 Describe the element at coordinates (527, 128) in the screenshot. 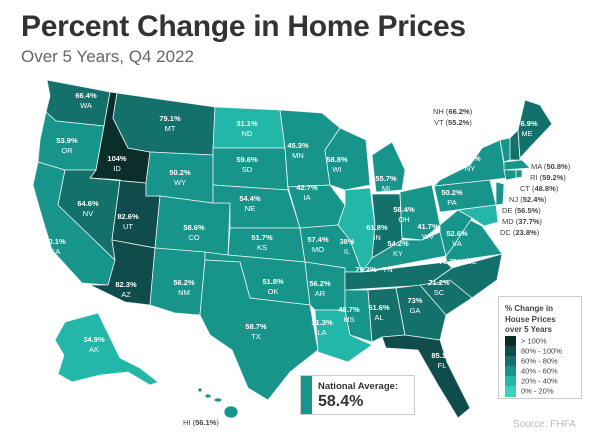

I see `label-me: 76.9% ME` at that location.